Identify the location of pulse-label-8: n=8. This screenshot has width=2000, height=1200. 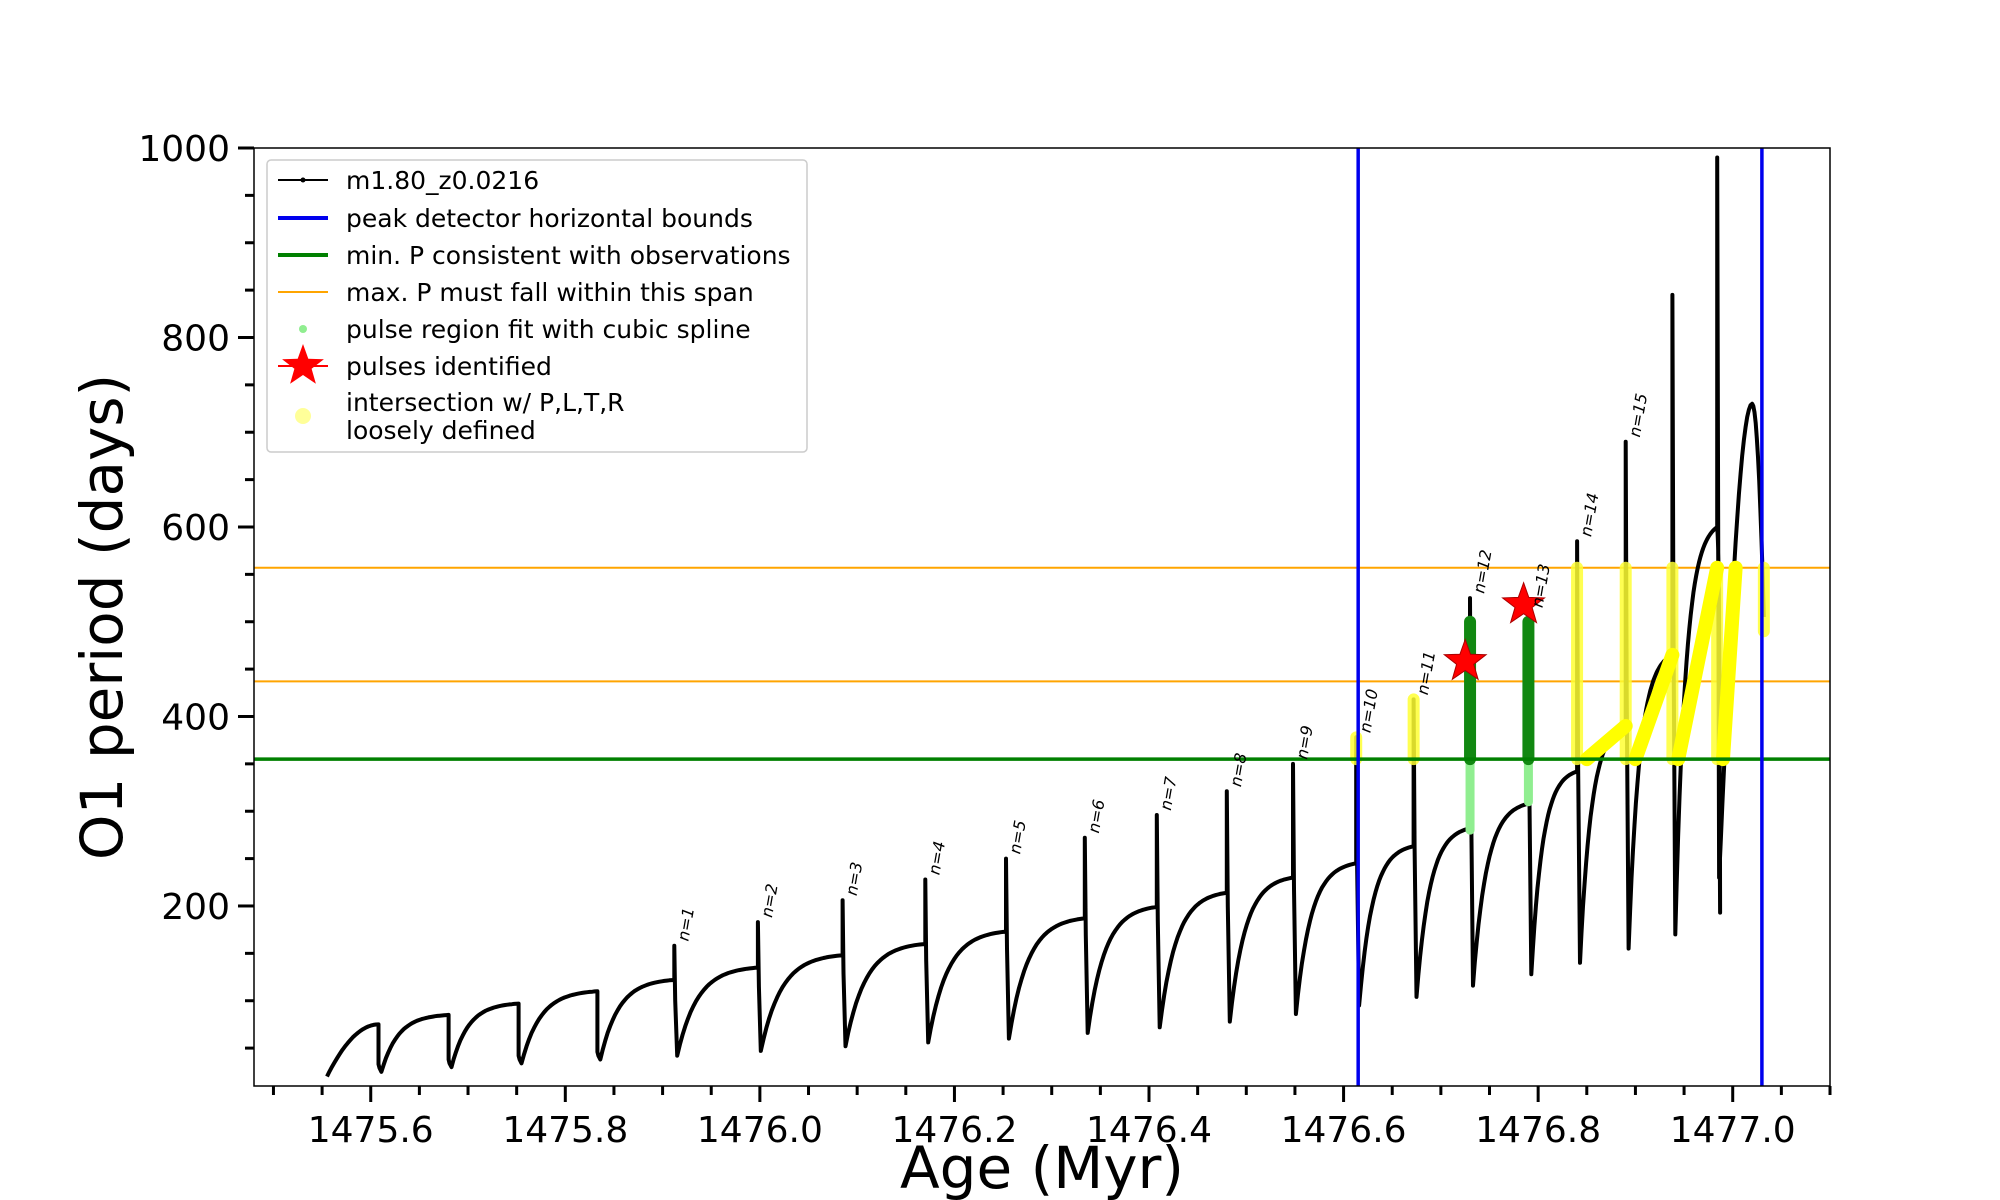
(1238, 770).